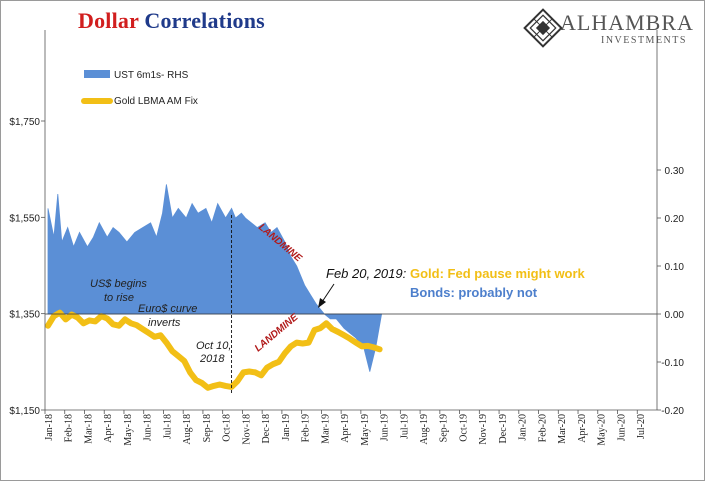 The height and width of the screenshot is (481, 705). What do you see at coordinates (345, 428) in the screenshot?
I see `x-tick-label: Apr-19` at bounding box center [345, 428].